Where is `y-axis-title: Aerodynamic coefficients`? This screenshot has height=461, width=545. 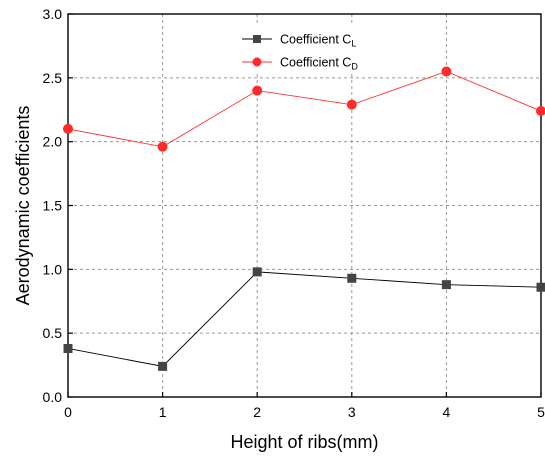 y-axis-title: Aerodynamic coefficients is located at coordinates (23, 206).